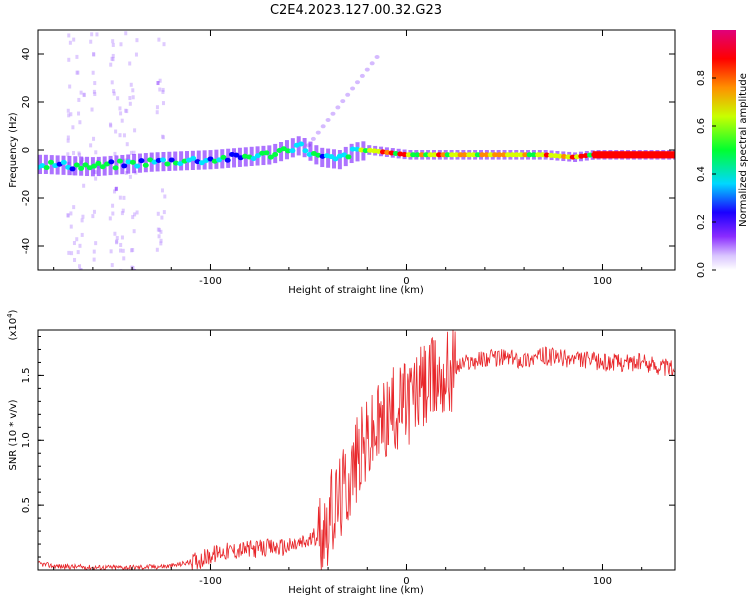 This screenshot has width=750, height=600. Describe the element at coordinates (701, 270) in the screenshot. I see `colorbar-tick-label: 0.0` at that location.